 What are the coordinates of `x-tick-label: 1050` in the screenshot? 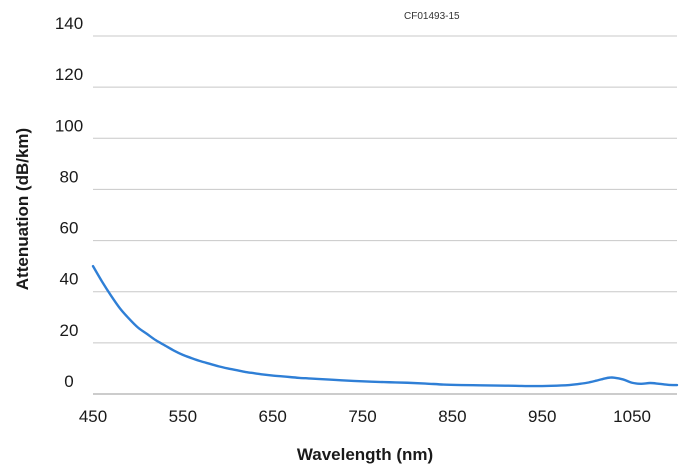 It's located at (632, 416).